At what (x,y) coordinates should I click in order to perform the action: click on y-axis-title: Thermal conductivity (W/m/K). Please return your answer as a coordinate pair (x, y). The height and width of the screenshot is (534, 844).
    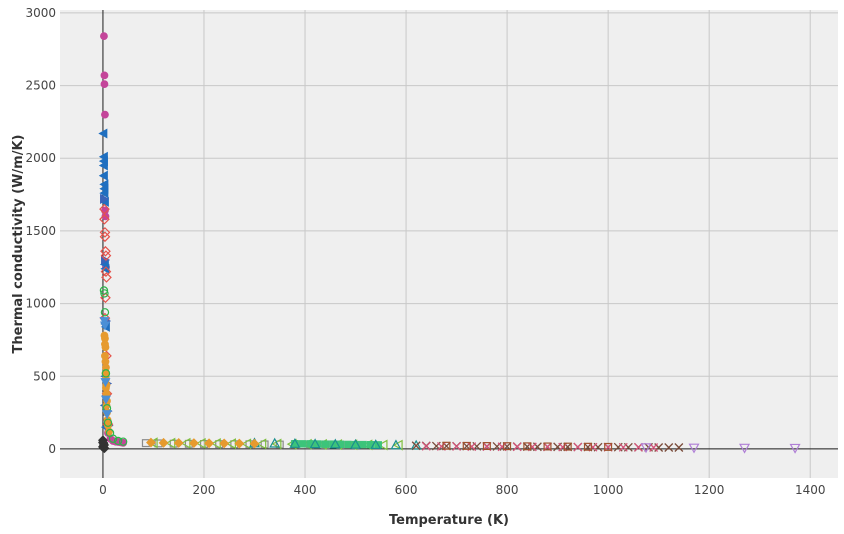
    Looking at the image, I should click on (18, 244).